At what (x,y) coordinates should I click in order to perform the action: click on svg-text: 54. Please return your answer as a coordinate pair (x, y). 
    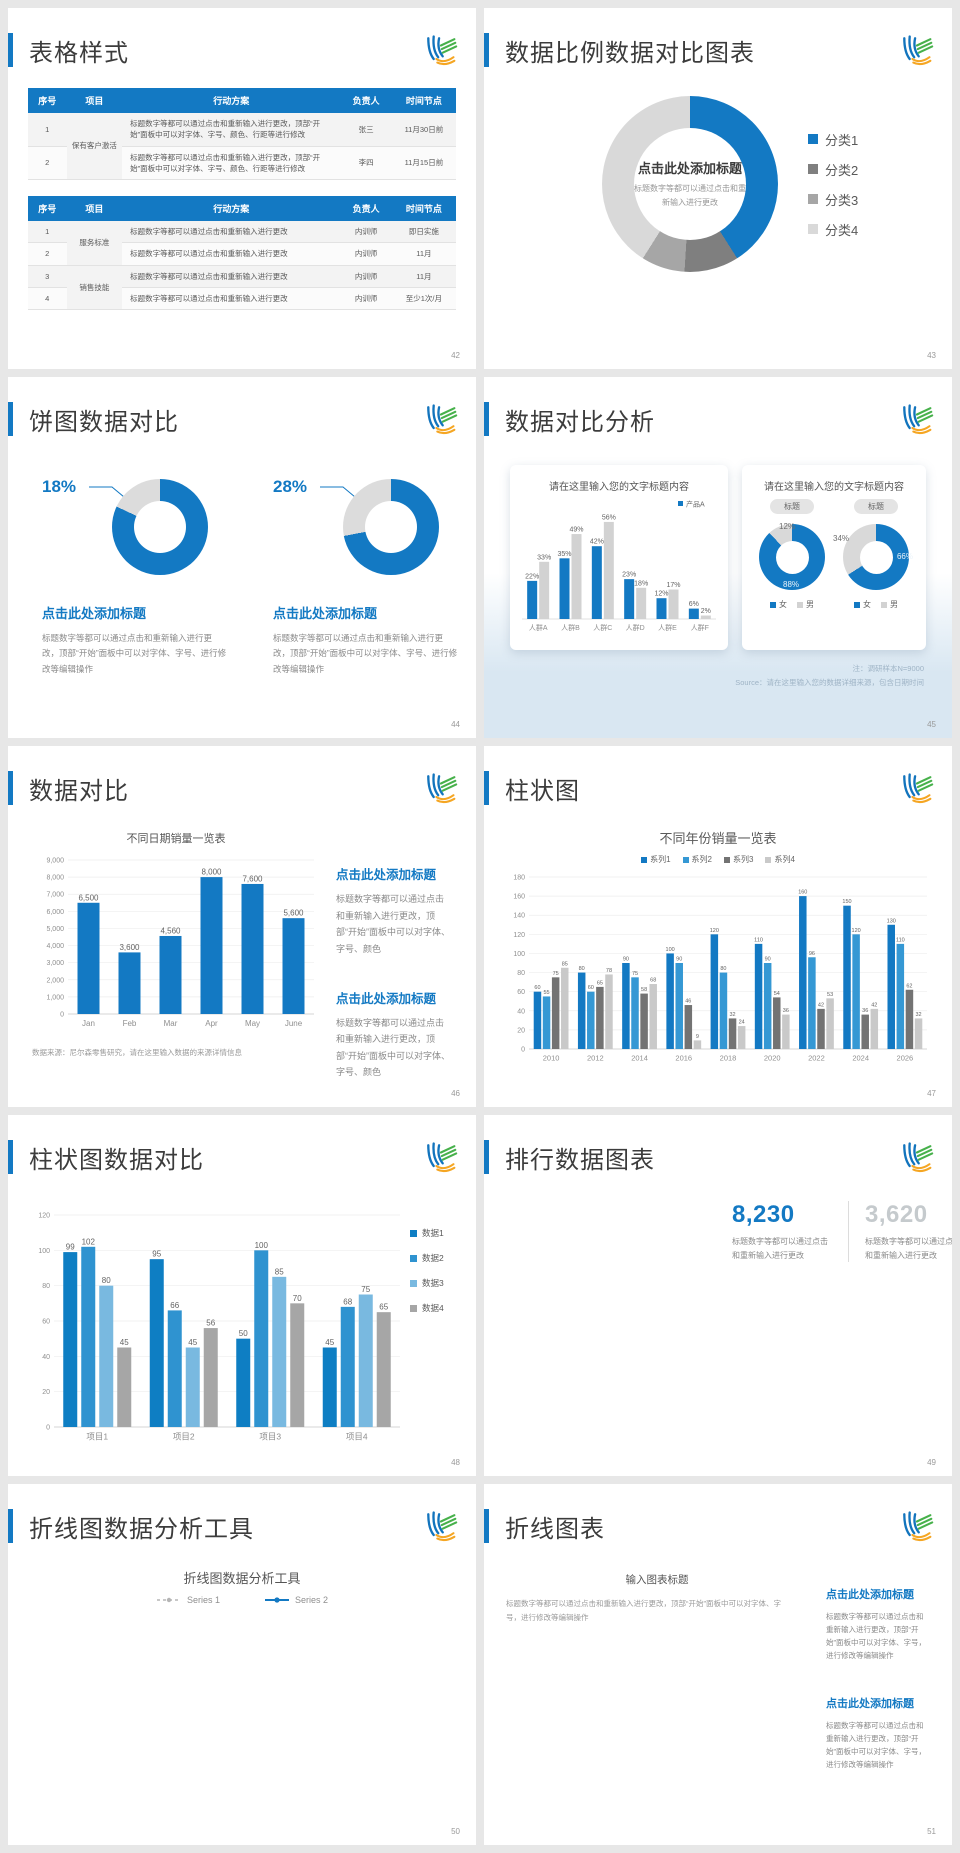
    Looking at the image, I should click on (777, 994).